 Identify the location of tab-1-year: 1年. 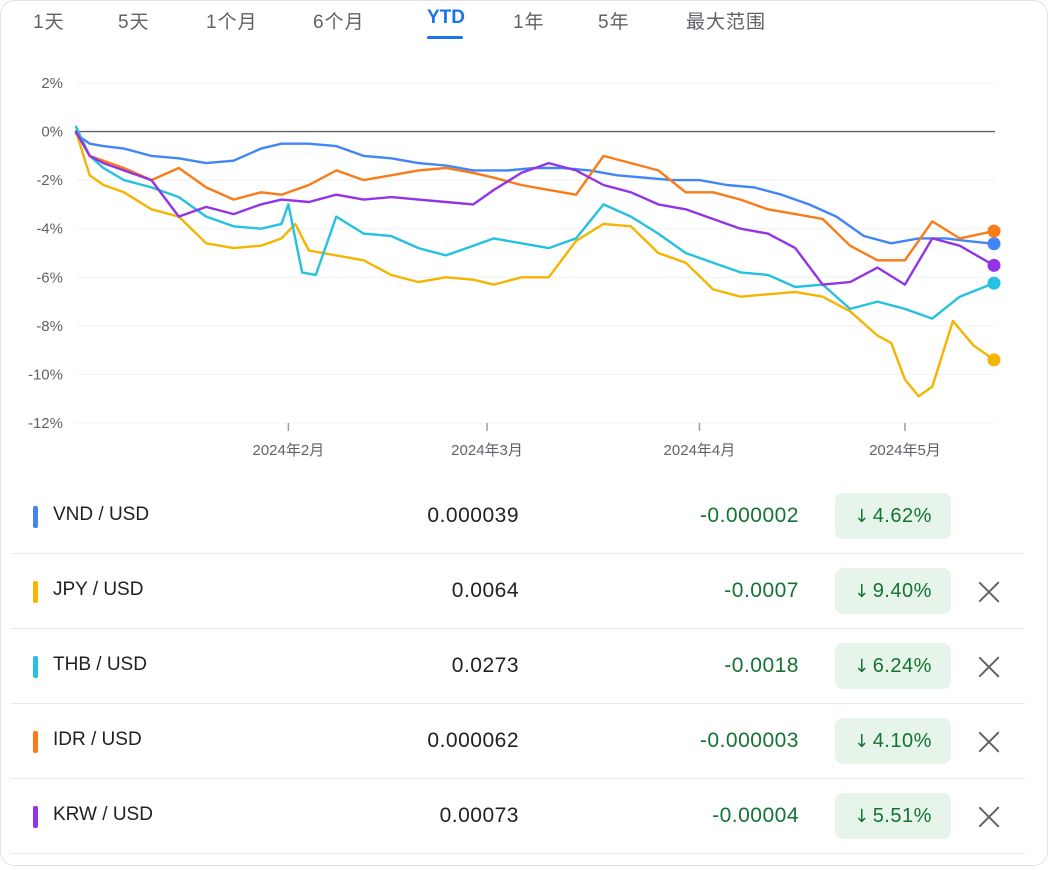
(529, 22).